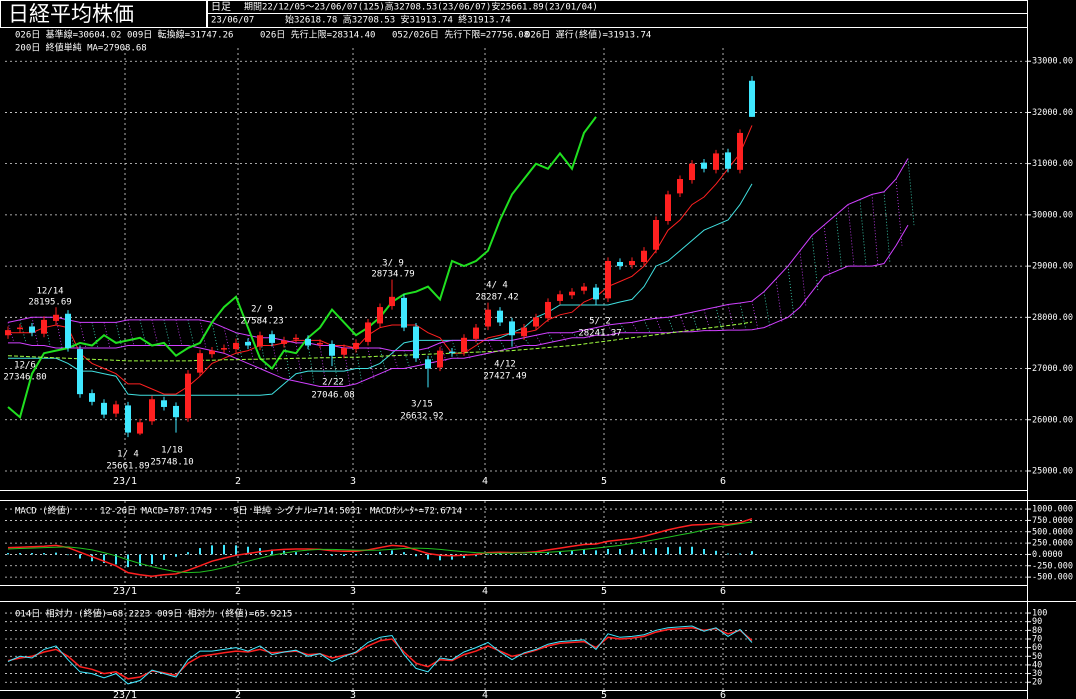 The width and height of the screenshot is (1076, 699). What do you see at coordinates (588, 35) in the screenshot?
I see `legend-entry: 026日 遅行(終値)=31913.74` at bounding box center [588, 35].